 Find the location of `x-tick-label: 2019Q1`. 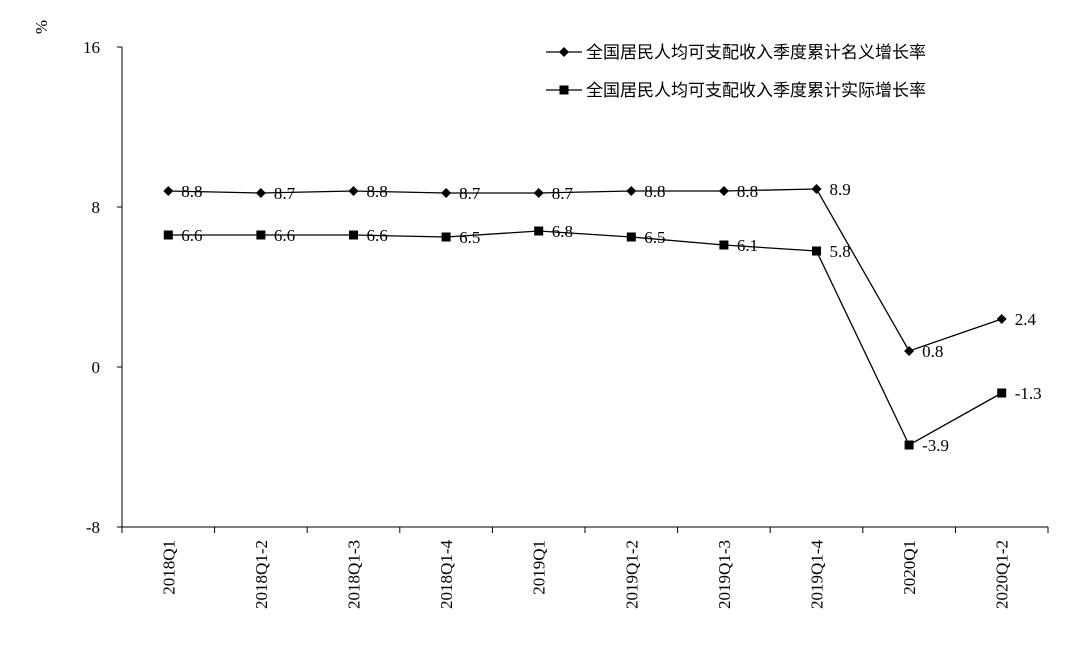

x-tick-label: 2019Q1 is located at coordinates (539, 567).